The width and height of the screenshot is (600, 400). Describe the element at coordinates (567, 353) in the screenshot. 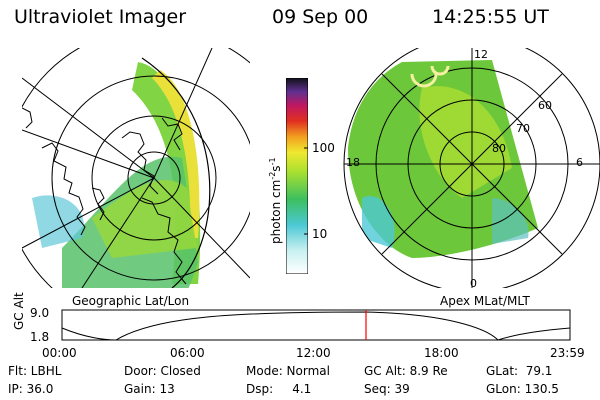

I see `altitude-xtick-2359: 23:59` at that location.